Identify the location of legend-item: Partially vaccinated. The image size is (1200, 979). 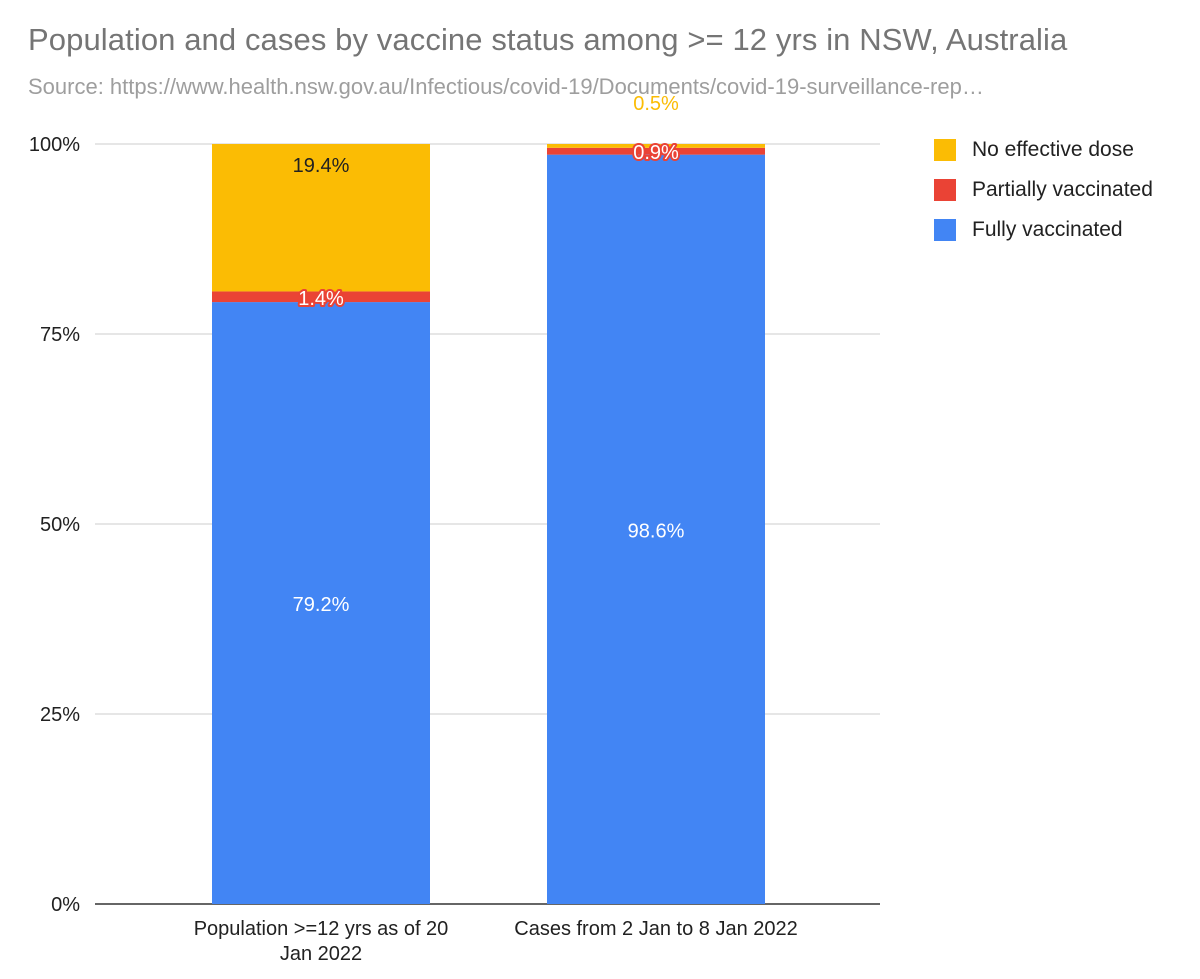
(1043, 190).